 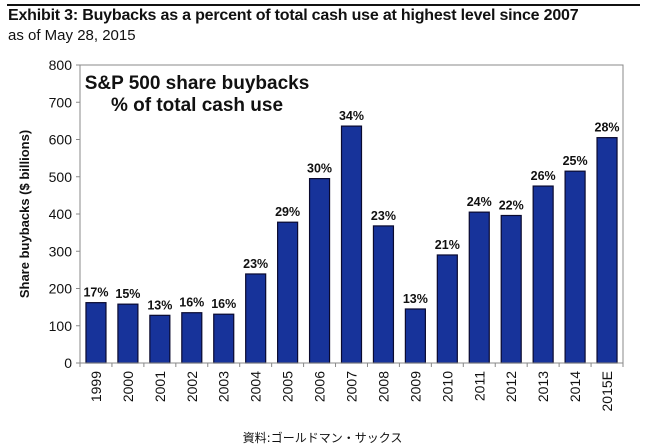 What do you see at coordinates (192, 338) in the screenshot?
I see `bar-2002` at bounding box center [192, 338].